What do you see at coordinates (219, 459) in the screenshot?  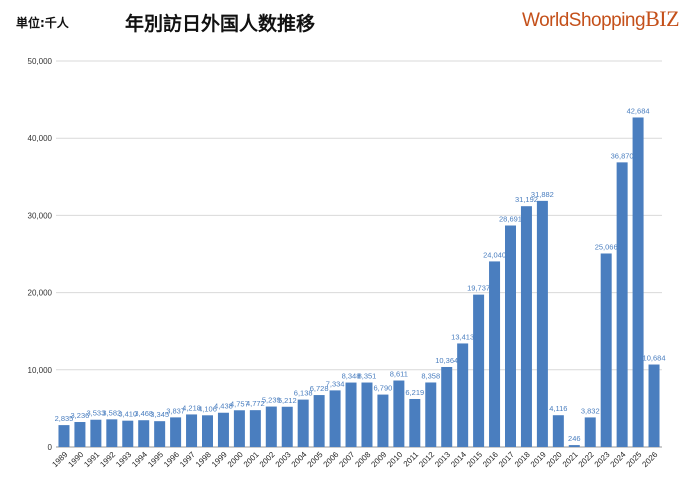 I see `x-tick-label: 1999` at bounding box center [219, 459].